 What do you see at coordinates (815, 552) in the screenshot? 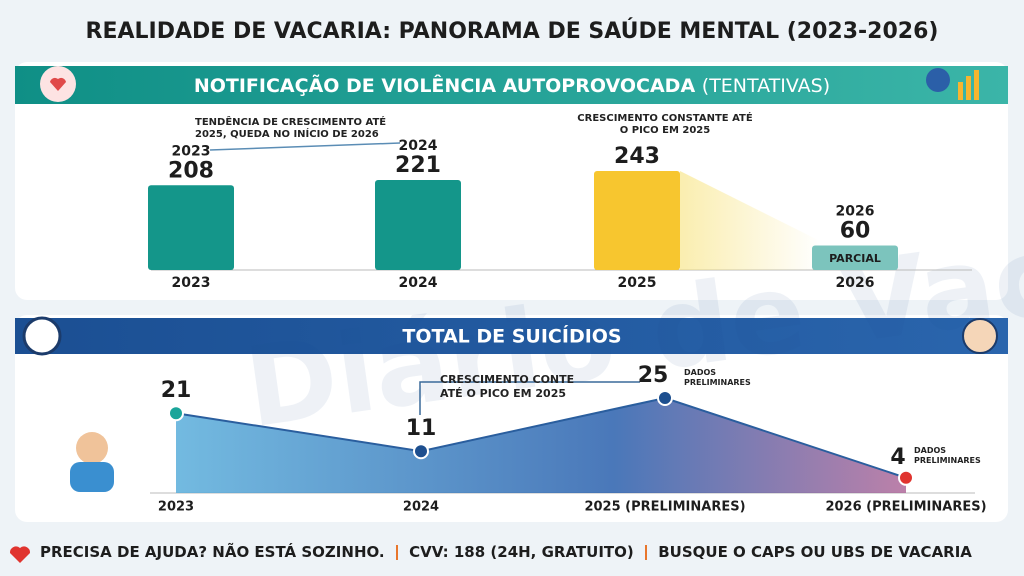
I see `footer-text: BUSQUE O CAPS OU UBS DE VACARIA` at bounding box center [815, 552].